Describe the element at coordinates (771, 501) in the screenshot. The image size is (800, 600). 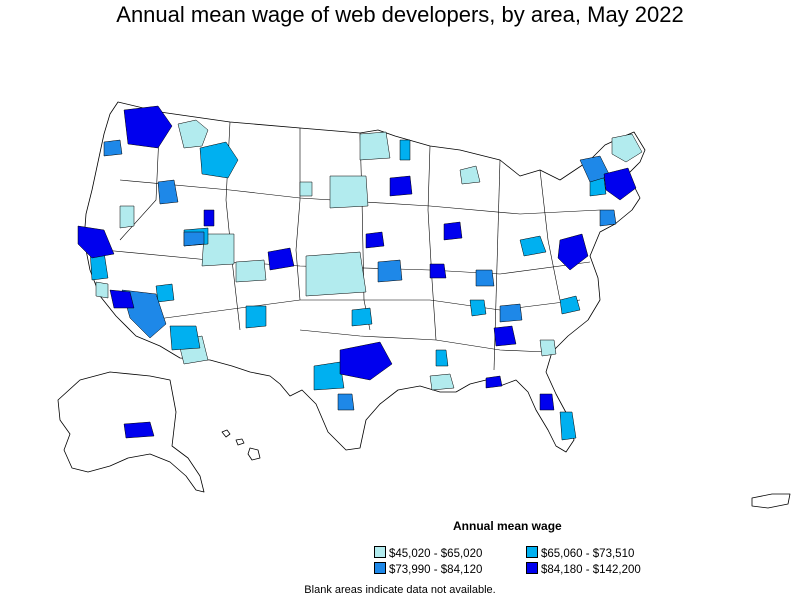
I see `puerto-rico-outline` at that location.